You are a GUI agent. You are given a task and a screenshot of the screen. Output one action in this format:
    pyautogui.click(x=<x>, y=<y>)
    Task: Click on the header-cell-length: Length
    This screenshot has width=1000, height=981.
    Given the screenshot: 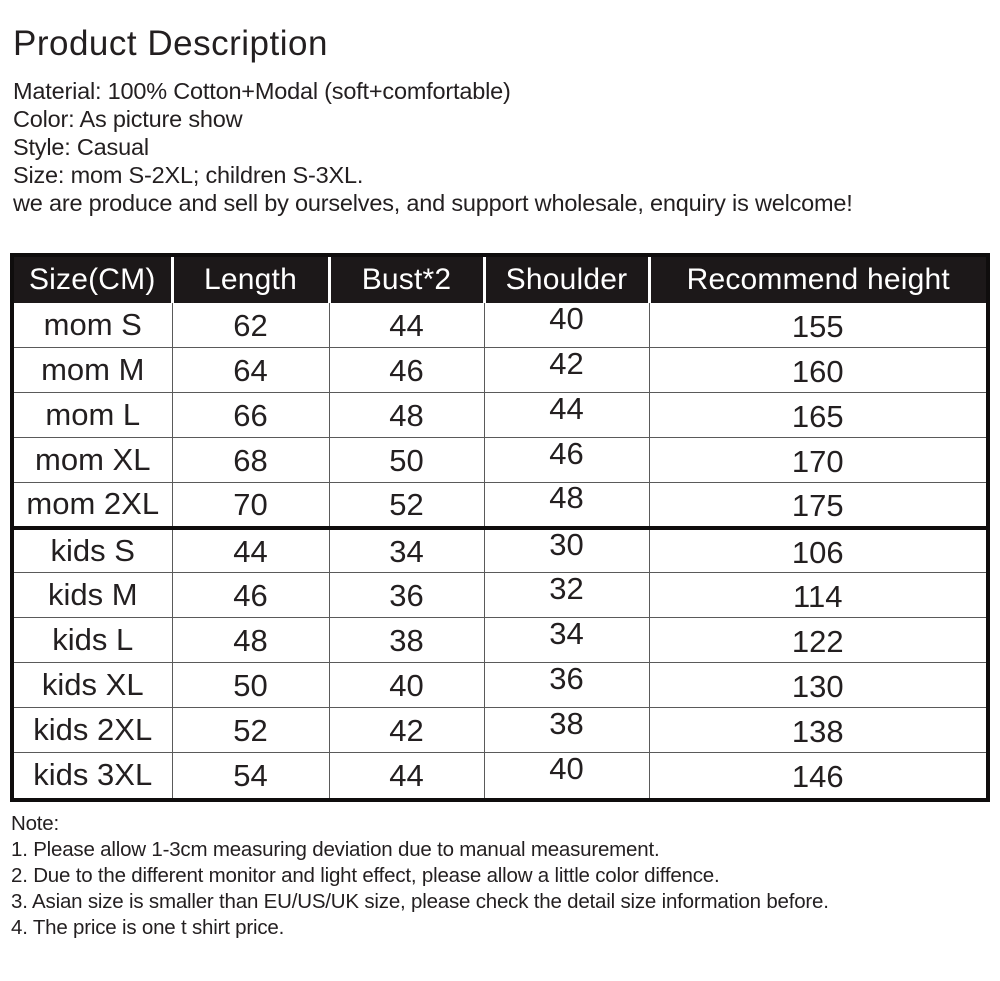 What is the action you would take?
    pyautogui.click(x=249, y=279)
    